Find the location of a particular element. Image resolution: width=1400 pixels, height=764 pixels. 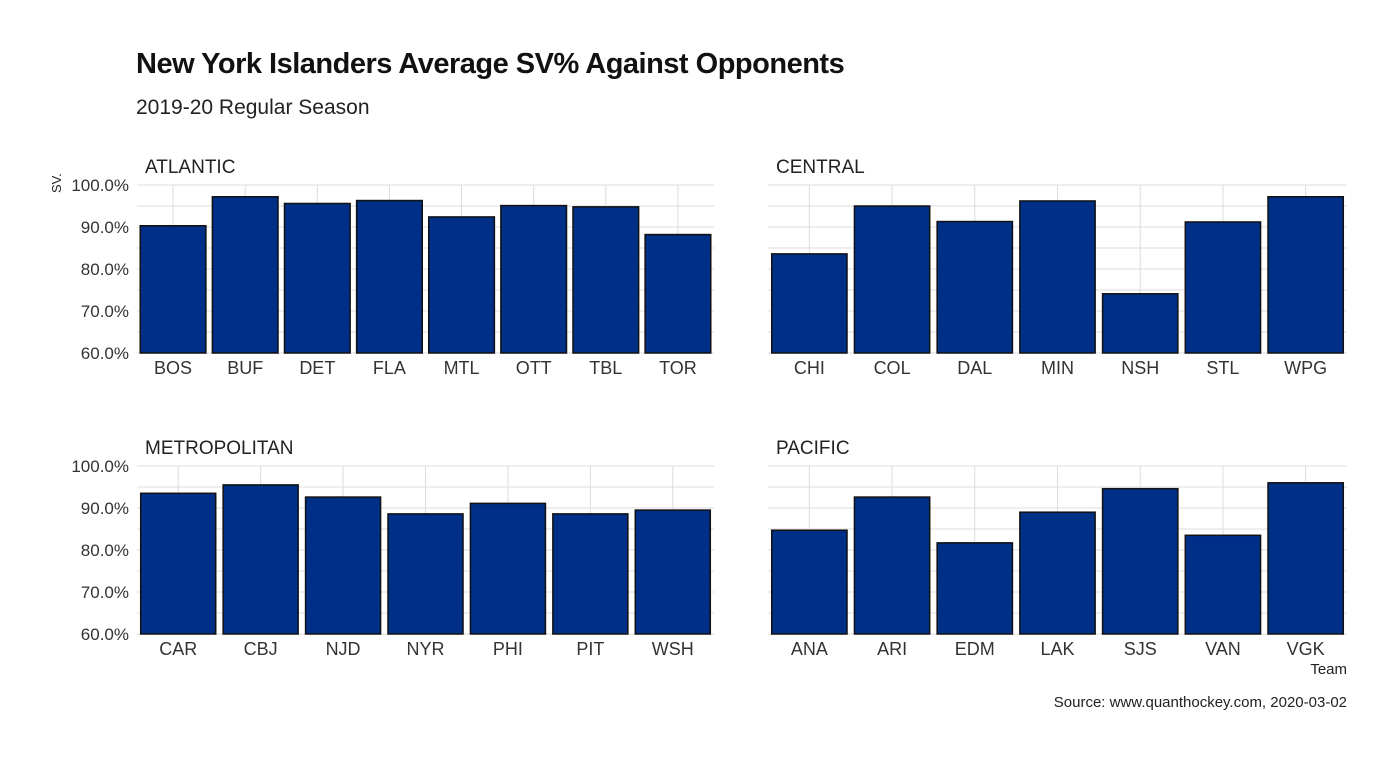

bar-pit is located at coordinates (590, 574).